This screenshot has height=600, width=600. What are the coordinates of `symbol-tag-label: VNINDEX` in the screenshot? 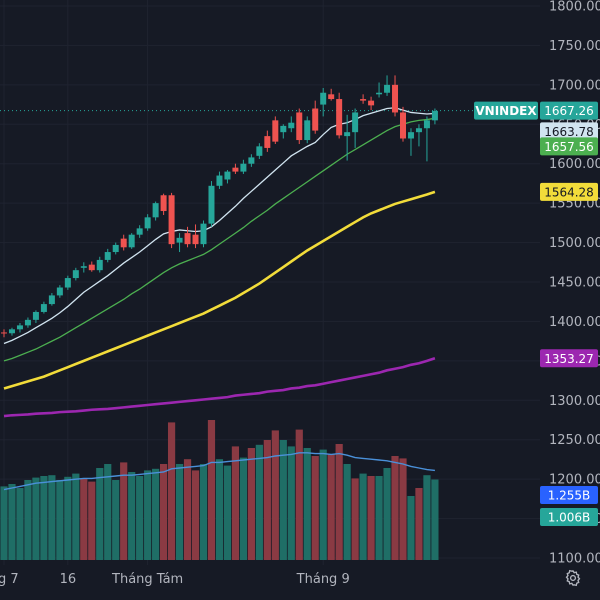 It's located at (506, 111).